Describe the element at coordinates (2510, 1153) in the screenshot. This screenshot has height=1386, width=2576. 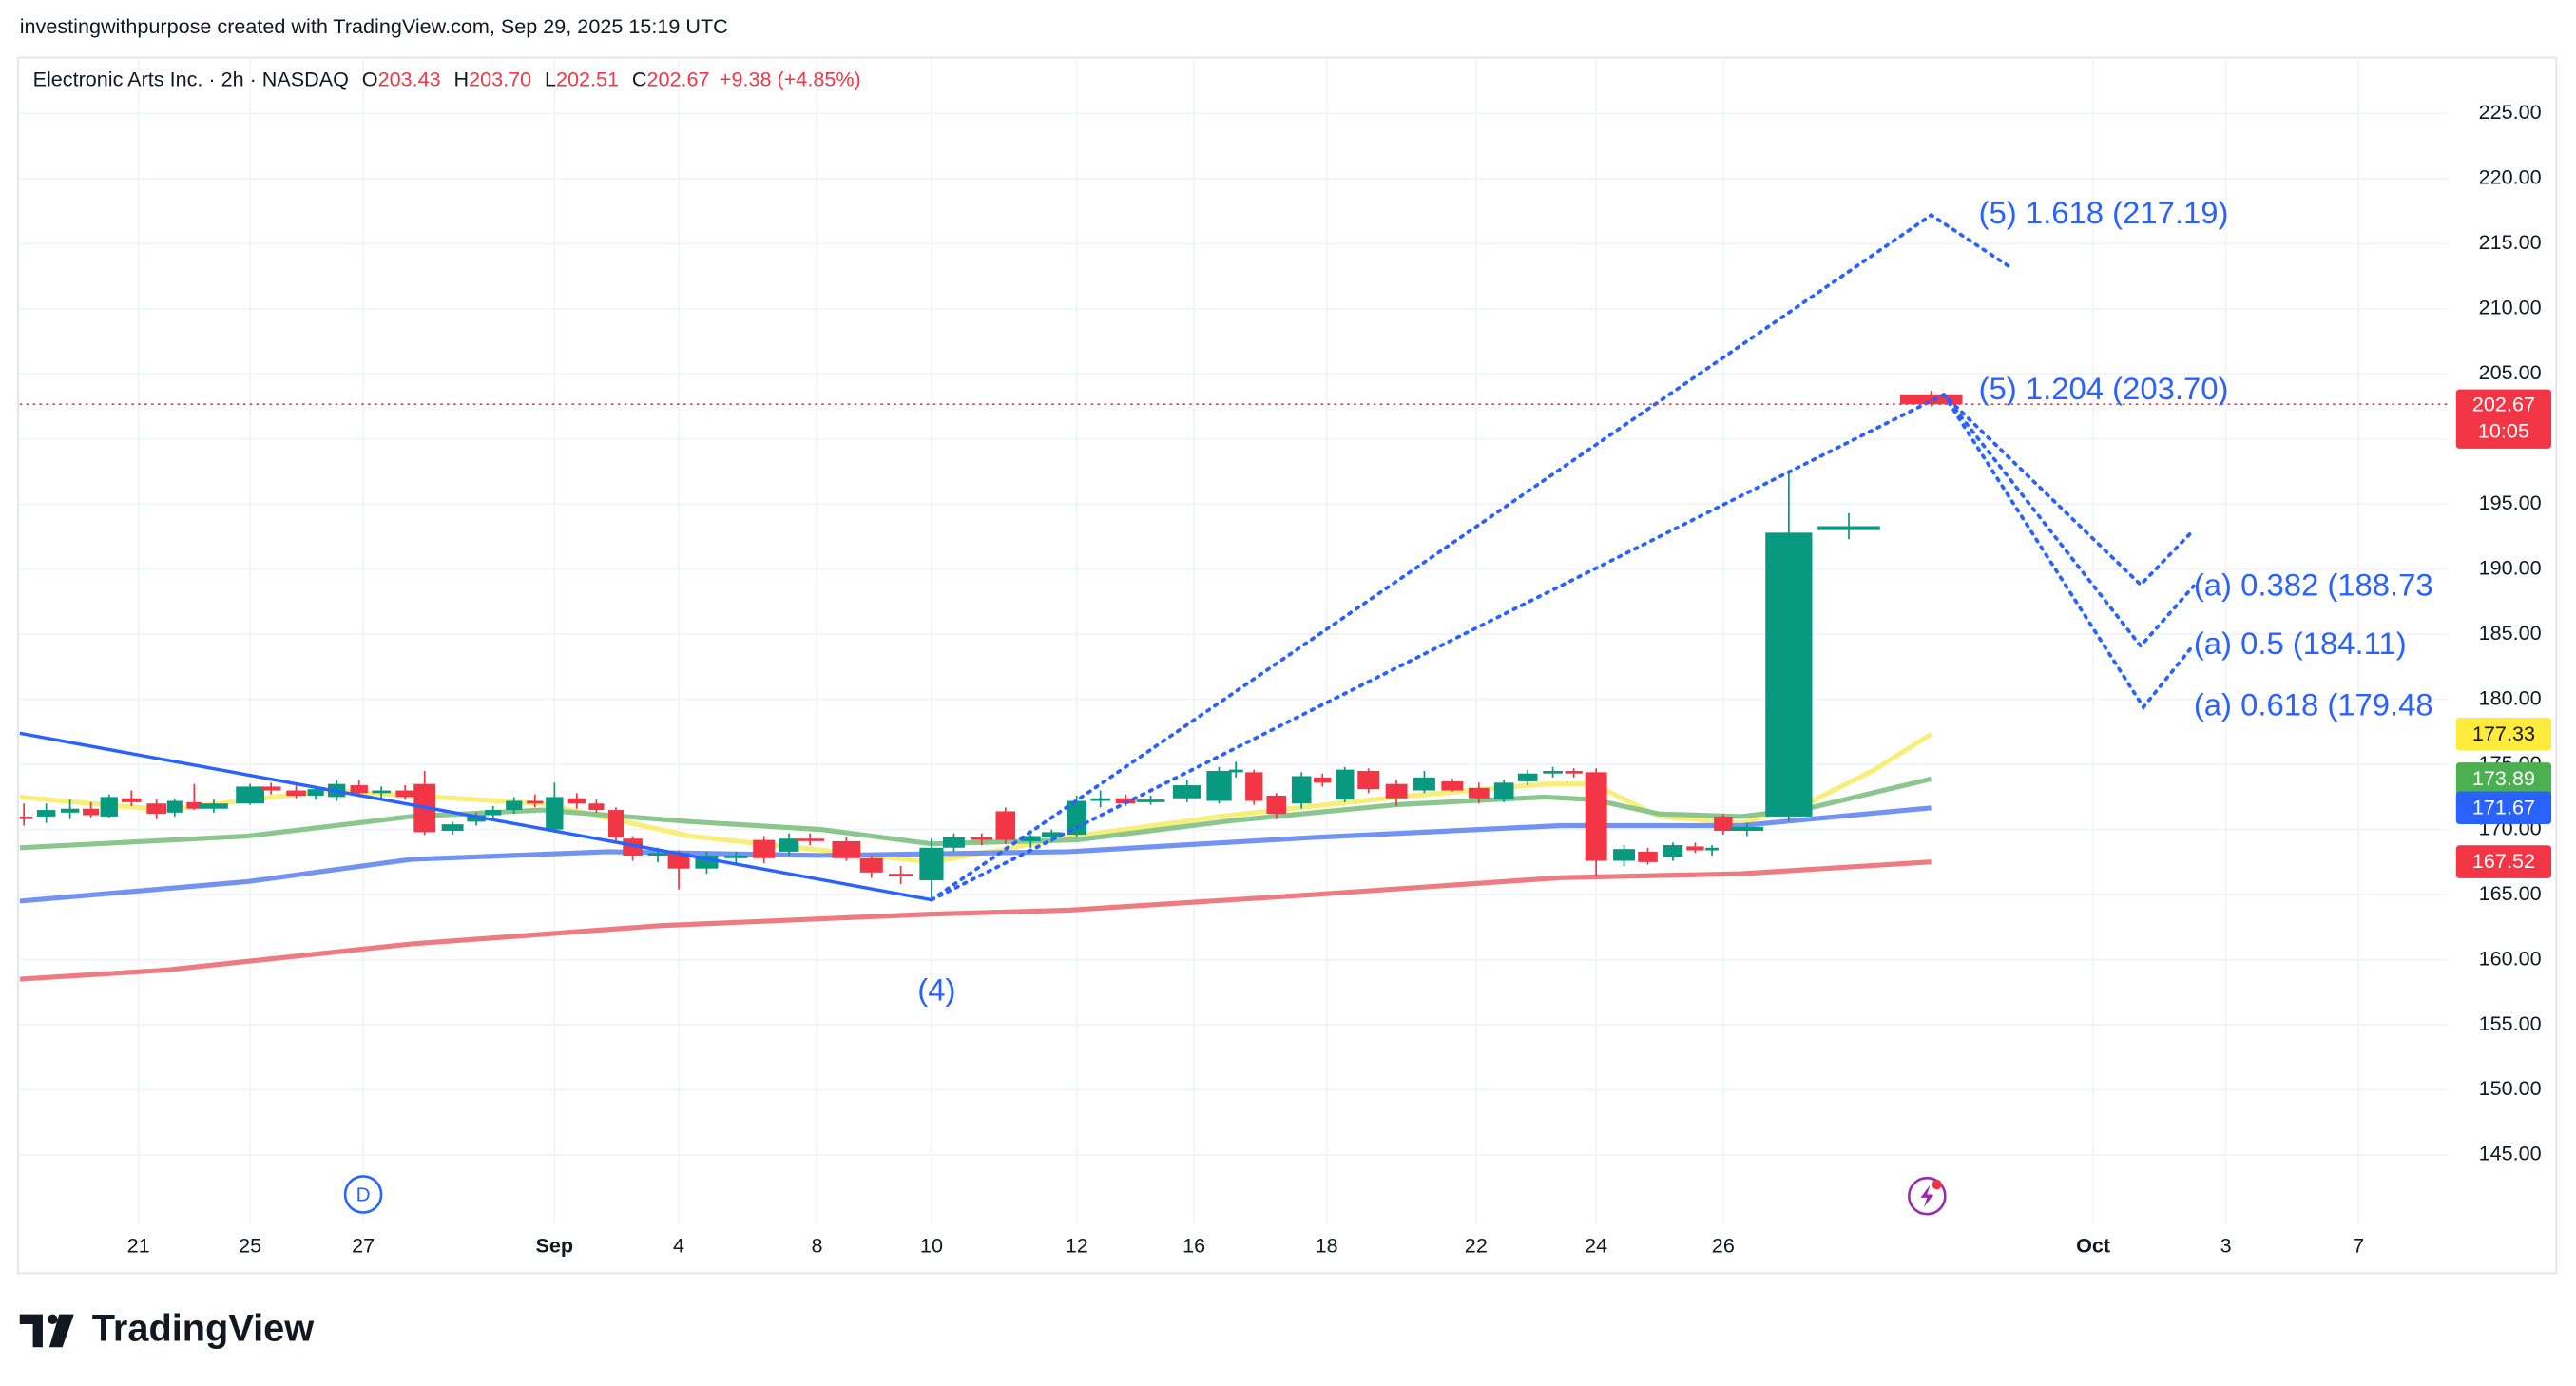
I see `y-tick-label: 145.00` at that location.